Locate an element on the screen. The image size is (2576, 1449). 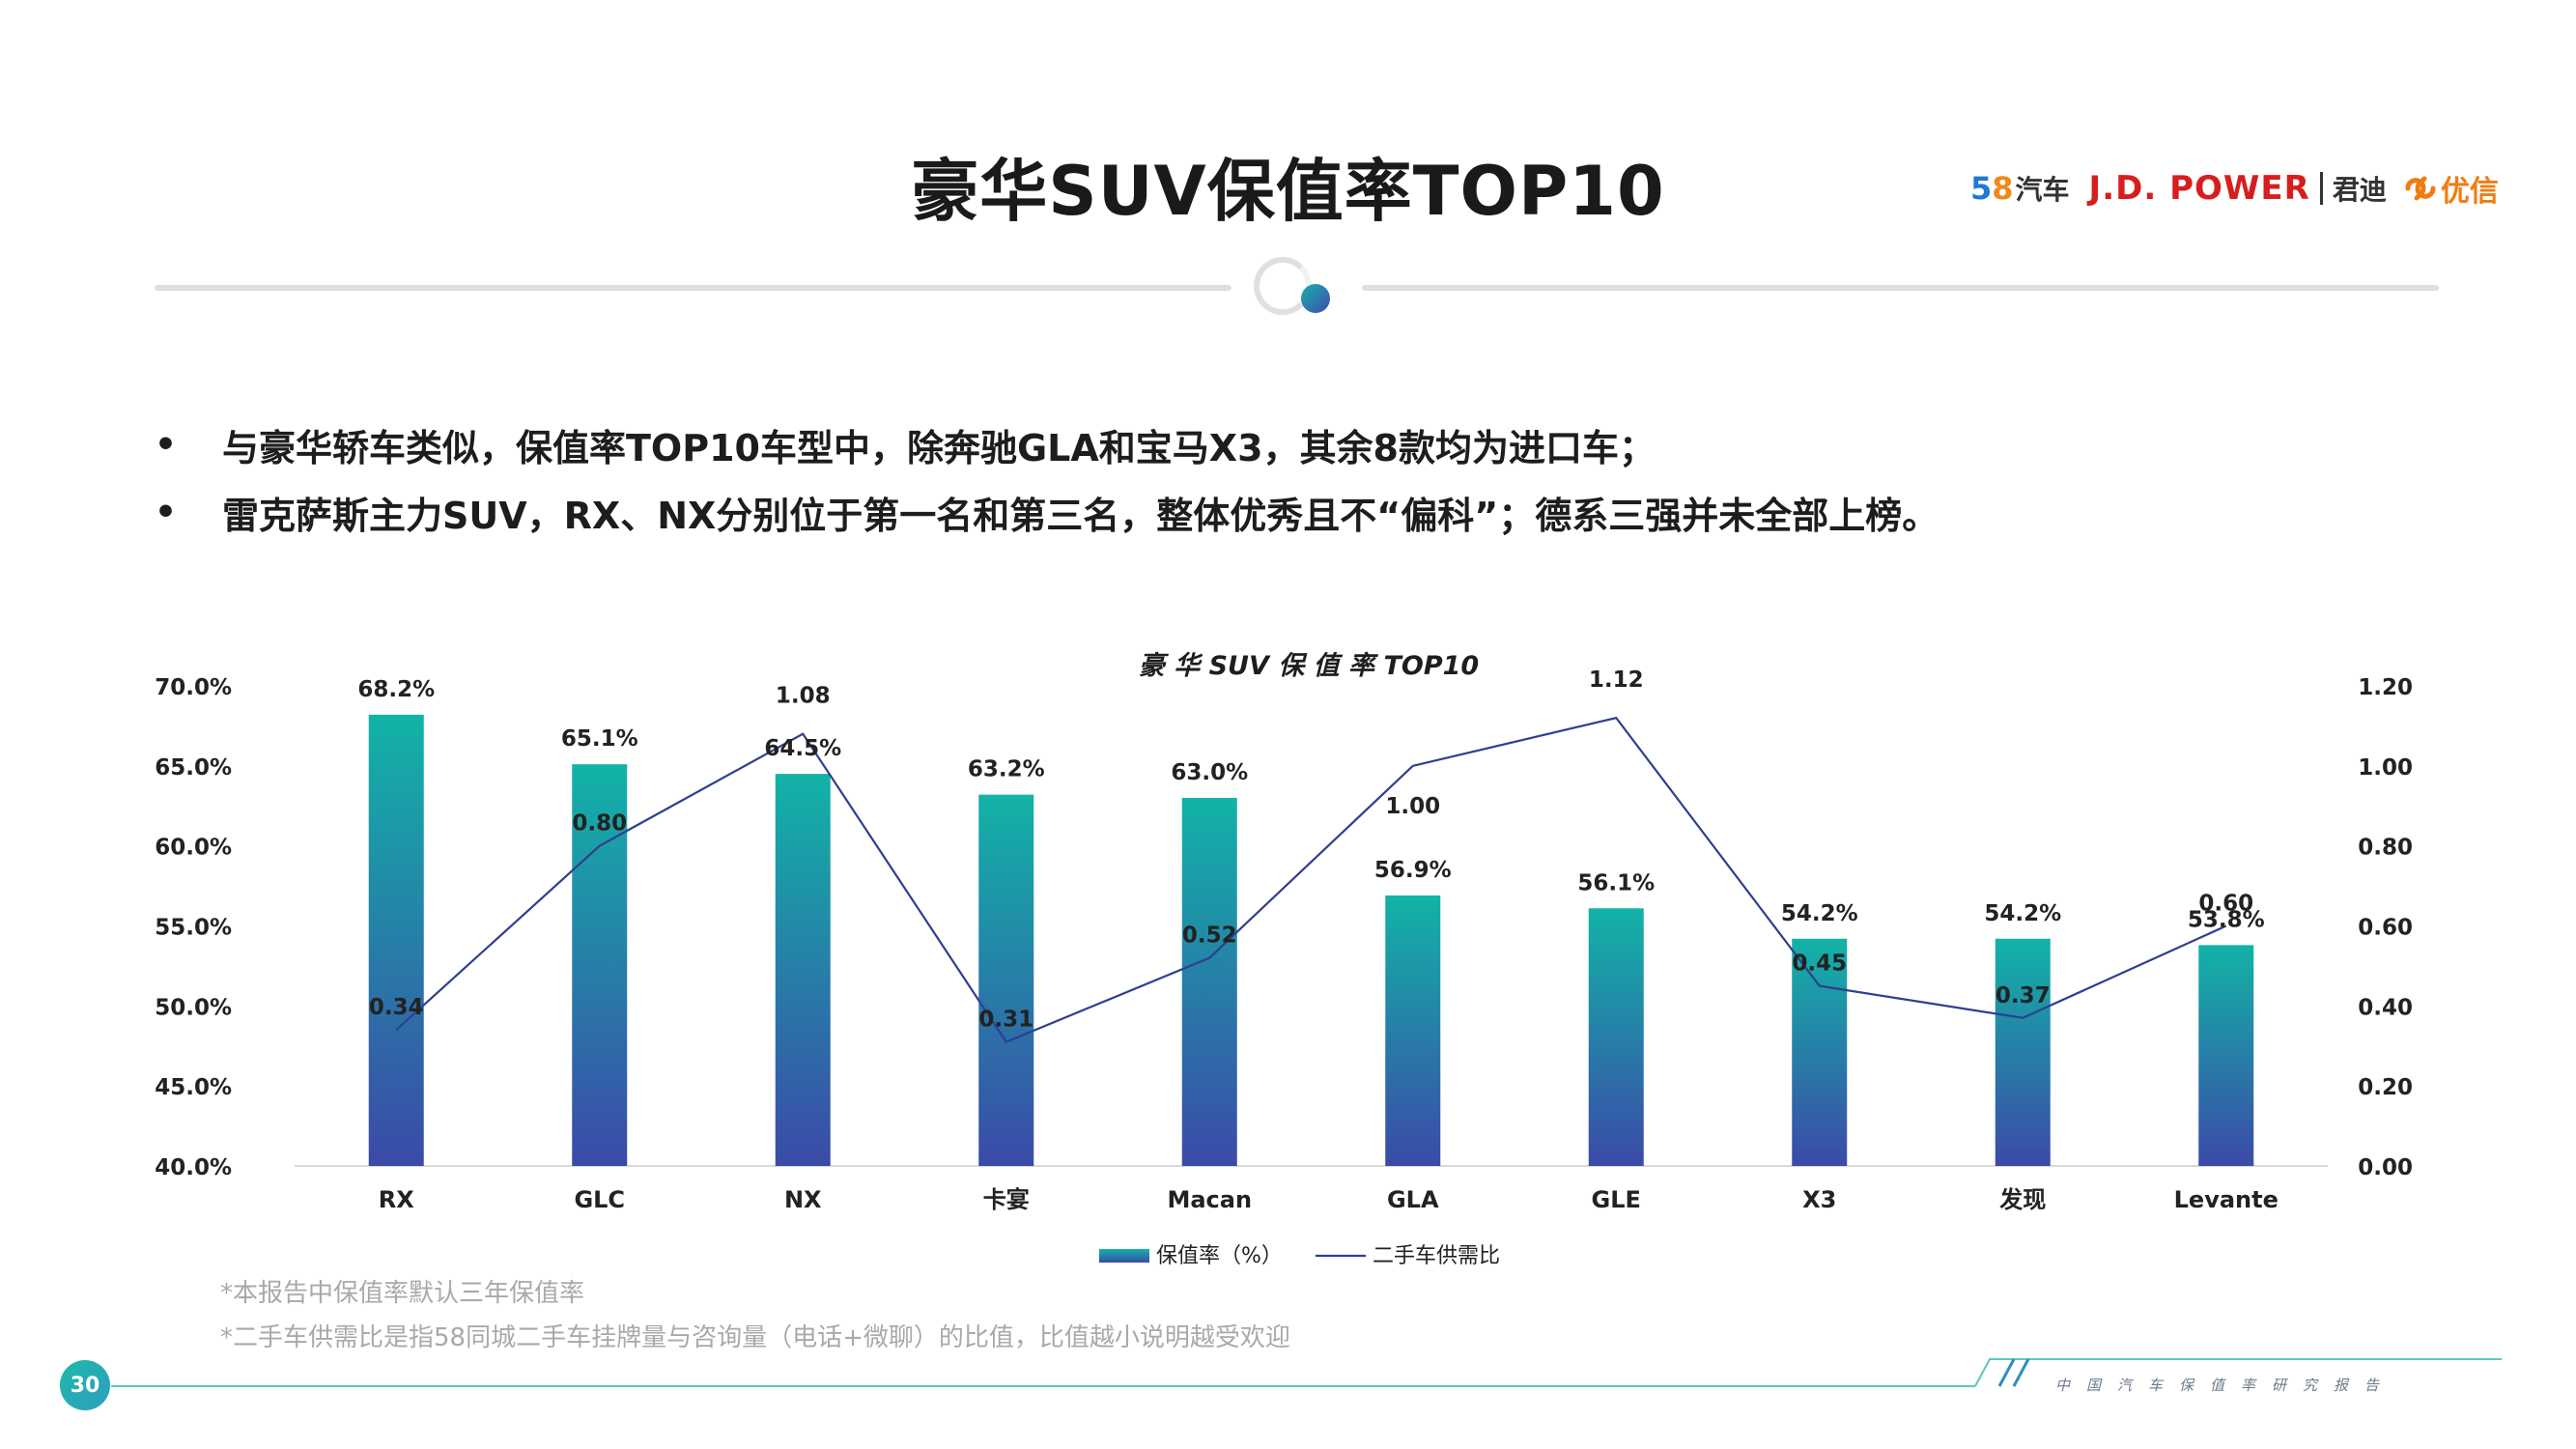
line-data-label: 0.31 is located at coordinates (1005, 1021).